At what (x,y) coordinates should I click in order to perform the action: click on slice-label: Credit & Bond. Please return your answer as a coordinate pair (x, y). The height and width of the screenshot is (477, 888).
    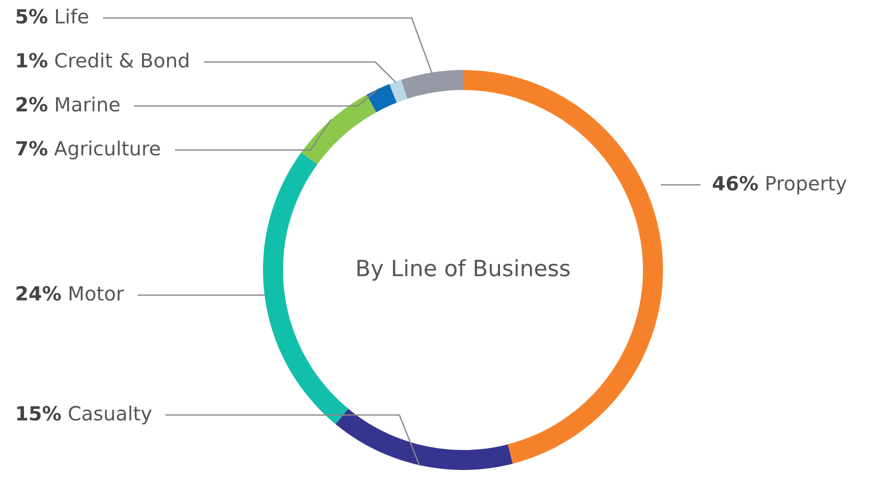
    Looking at the image, I should click on (121, 60).